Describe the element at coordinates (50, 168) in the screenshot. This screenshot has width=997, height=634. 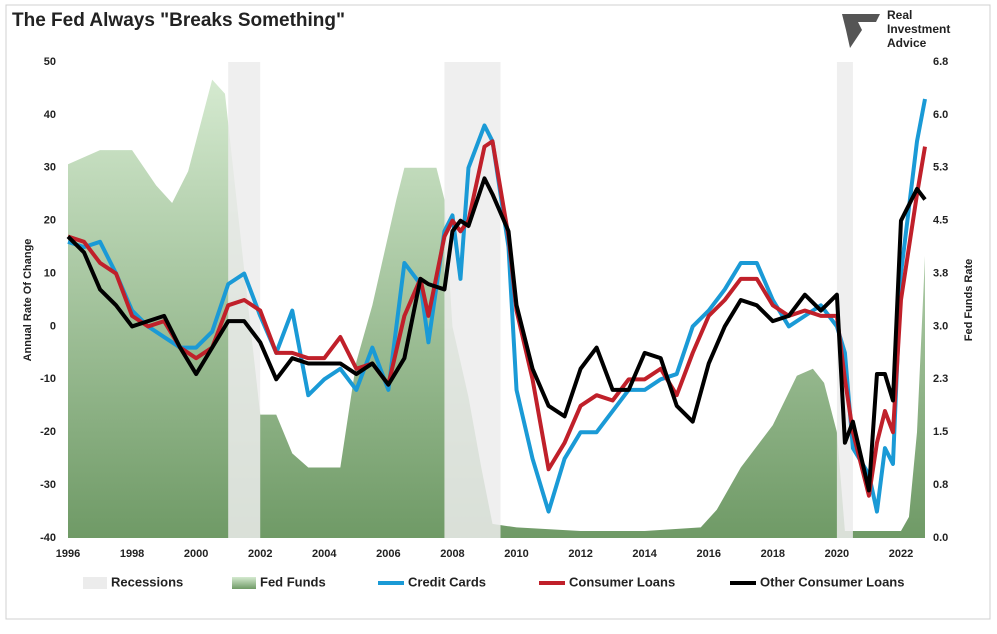
I see `y-tick-label: 30` at that location.